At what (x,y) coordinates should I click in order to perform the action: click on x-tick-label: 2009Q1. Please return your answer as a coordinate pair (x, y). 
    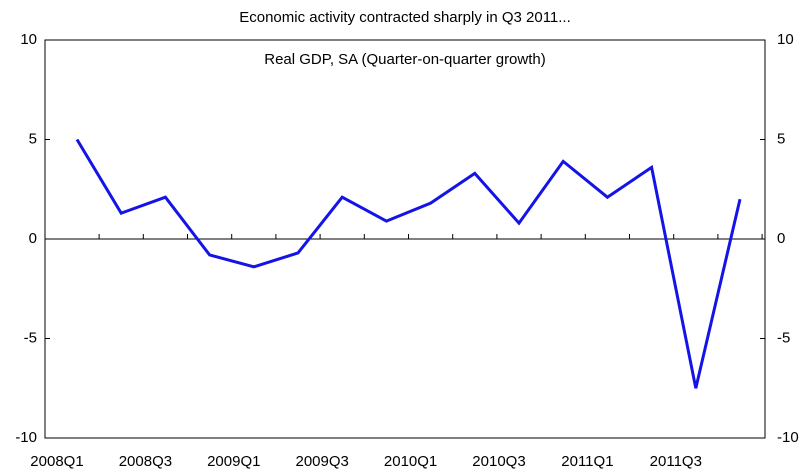
    Looking at the image, I should click on (233, 461).